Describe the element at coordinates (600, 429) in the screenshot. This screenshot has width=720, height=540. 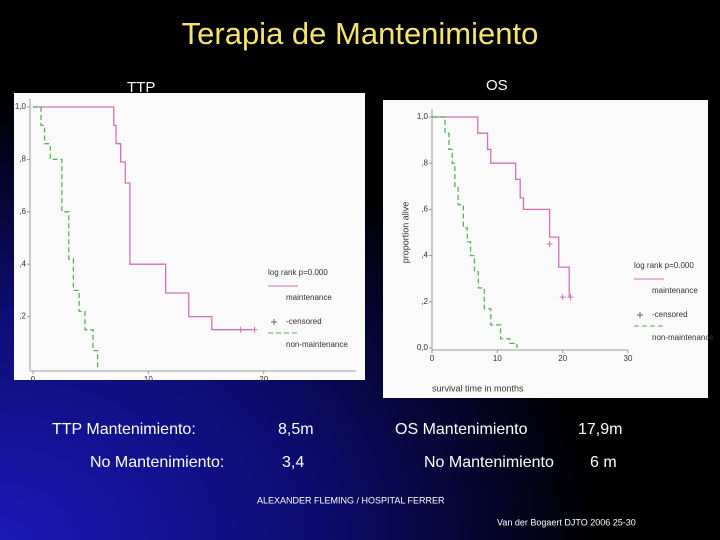
I see `result-value: 17,9m` at that location.